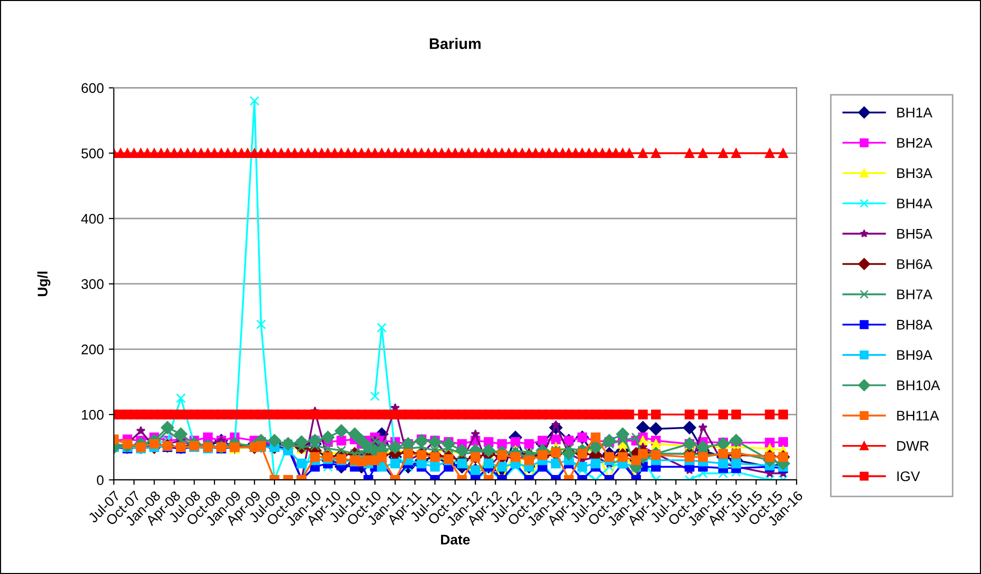  Describe the element at coordinates (914, 264) in the screenshot. I see `legend-label: BH6A` at that location.